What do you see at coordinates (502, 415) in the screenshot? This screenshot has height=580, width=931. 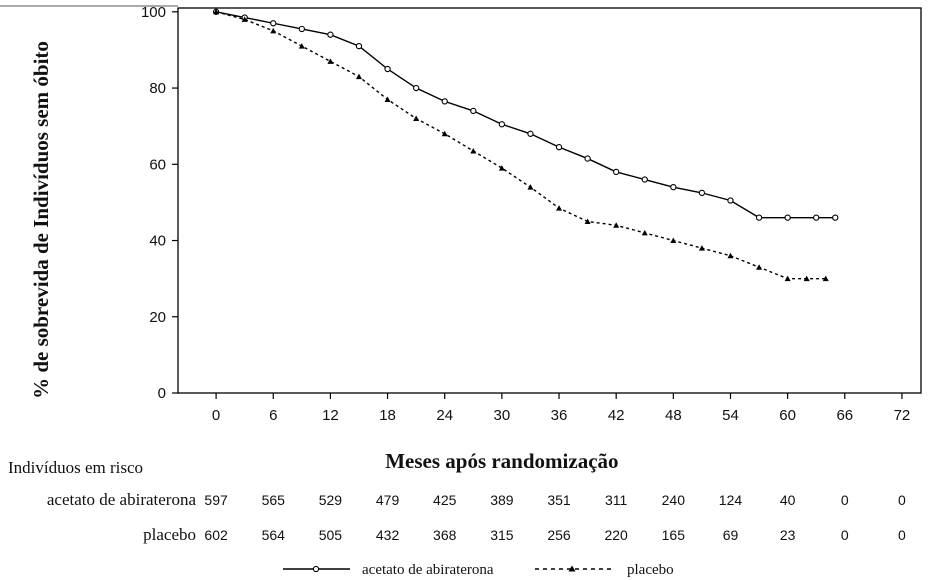 I see `x-tick-label: 30` at bounding box center [502, 415].